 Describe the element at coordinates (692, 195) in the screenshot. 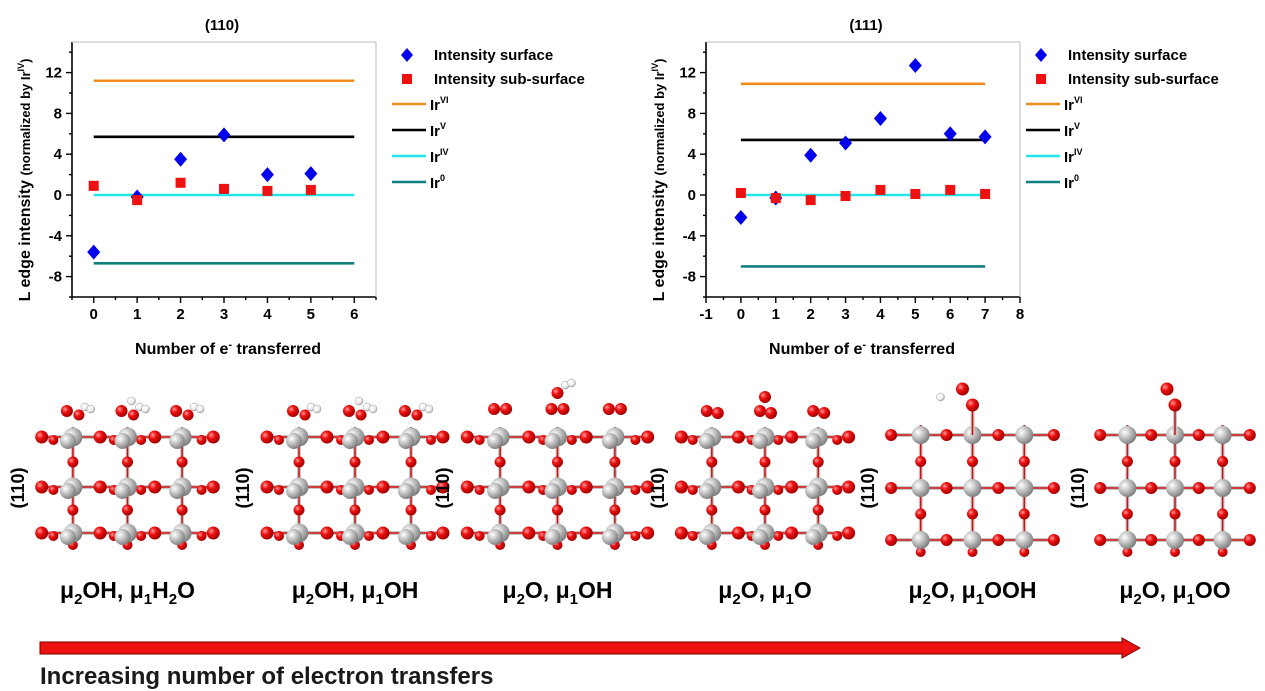

I see `y-tick-label: 0` at that location.